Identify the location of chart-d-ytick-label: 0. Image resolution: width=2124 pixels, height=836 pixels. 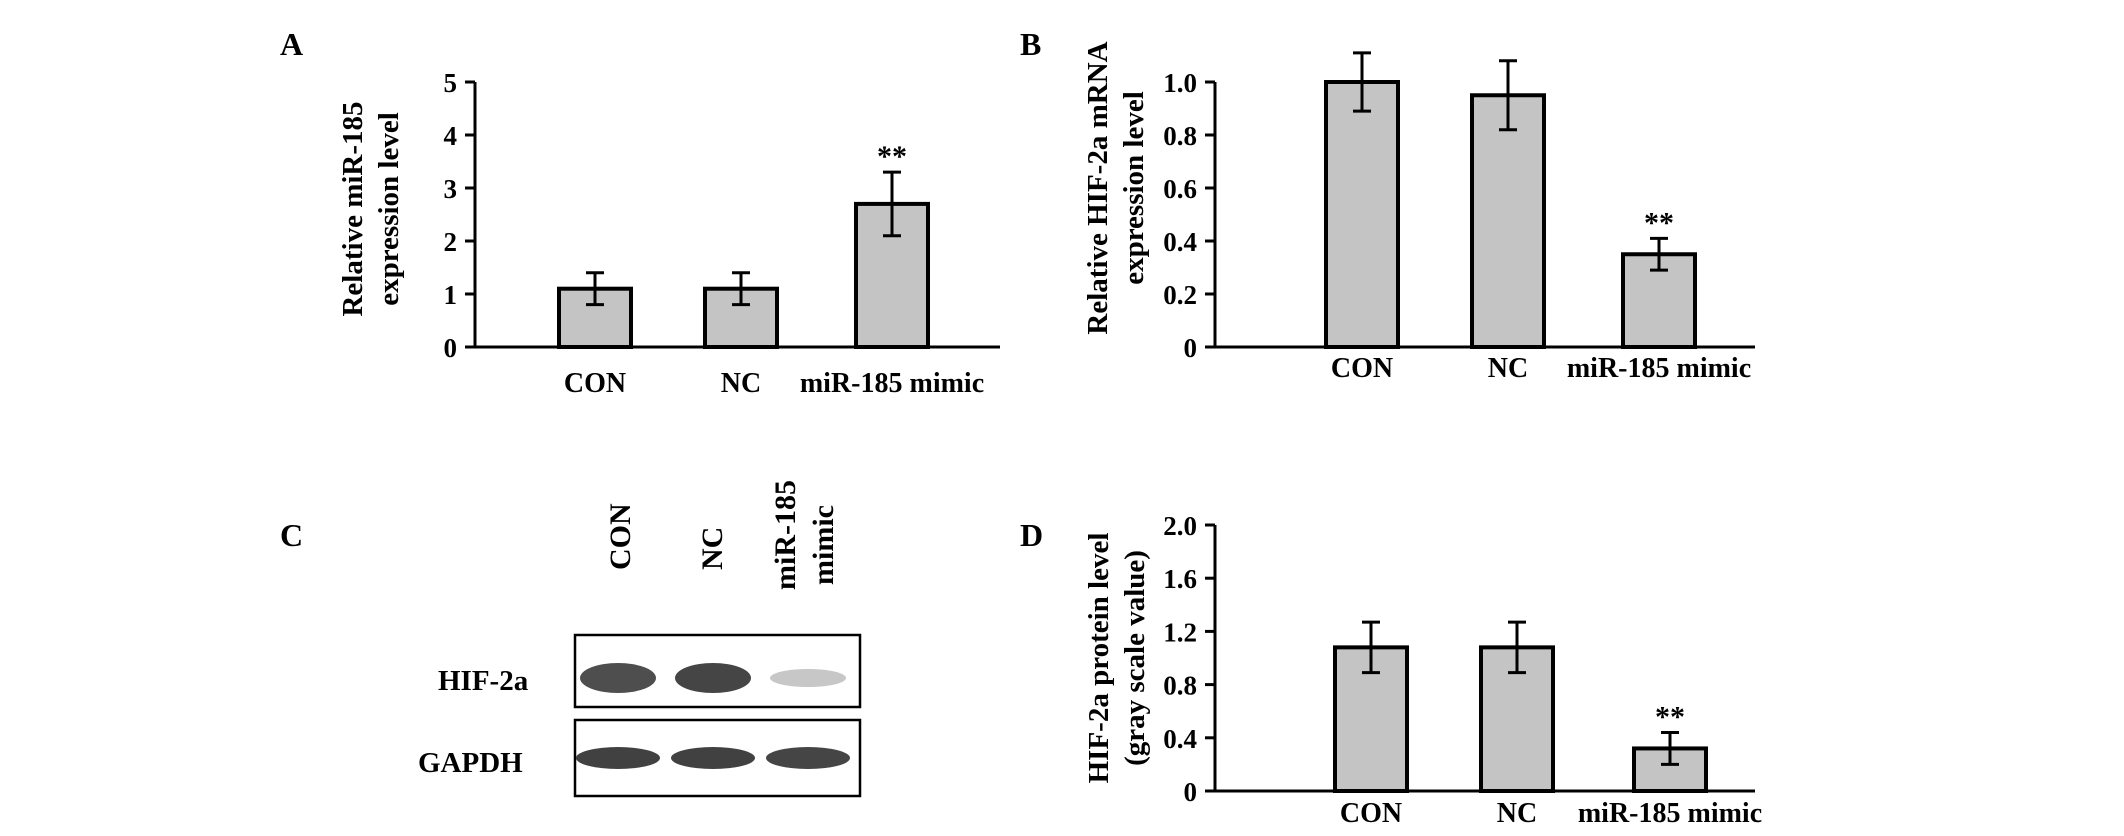
(1191, 792).